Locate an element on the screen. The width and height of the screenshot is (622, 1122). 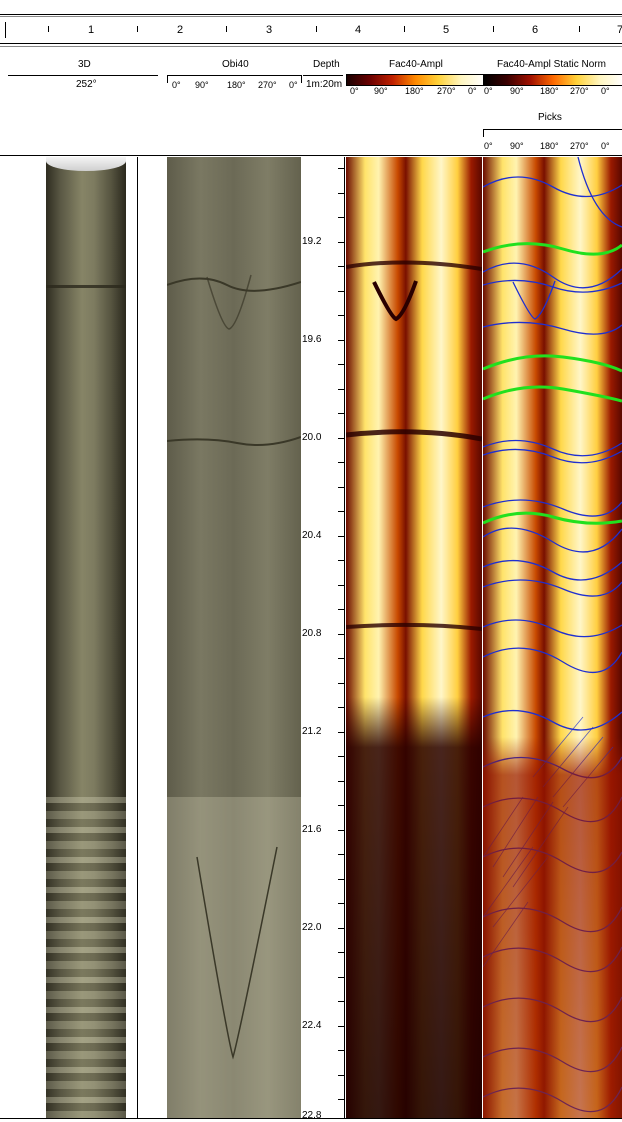
depth-label: 22.0 is located at coordinates (312, 927).